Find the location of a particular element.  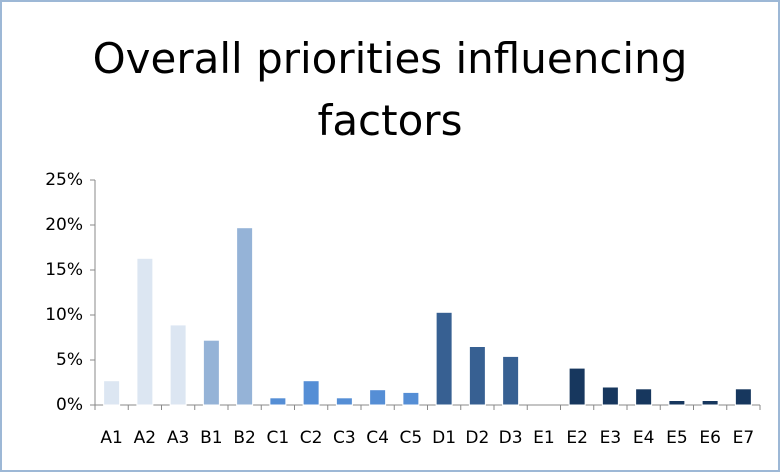

x-tick-label: A1 is located at coordinates (111, 438).